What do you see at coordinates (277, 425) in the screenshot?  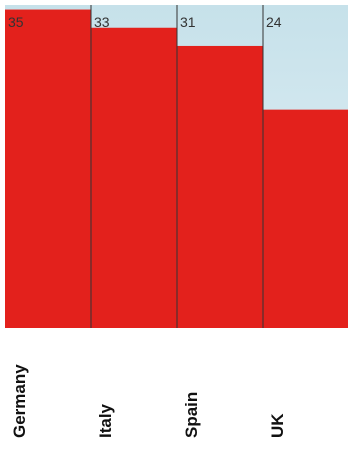 I see `category-label-uk: UK` at bounding box center [277, 425].